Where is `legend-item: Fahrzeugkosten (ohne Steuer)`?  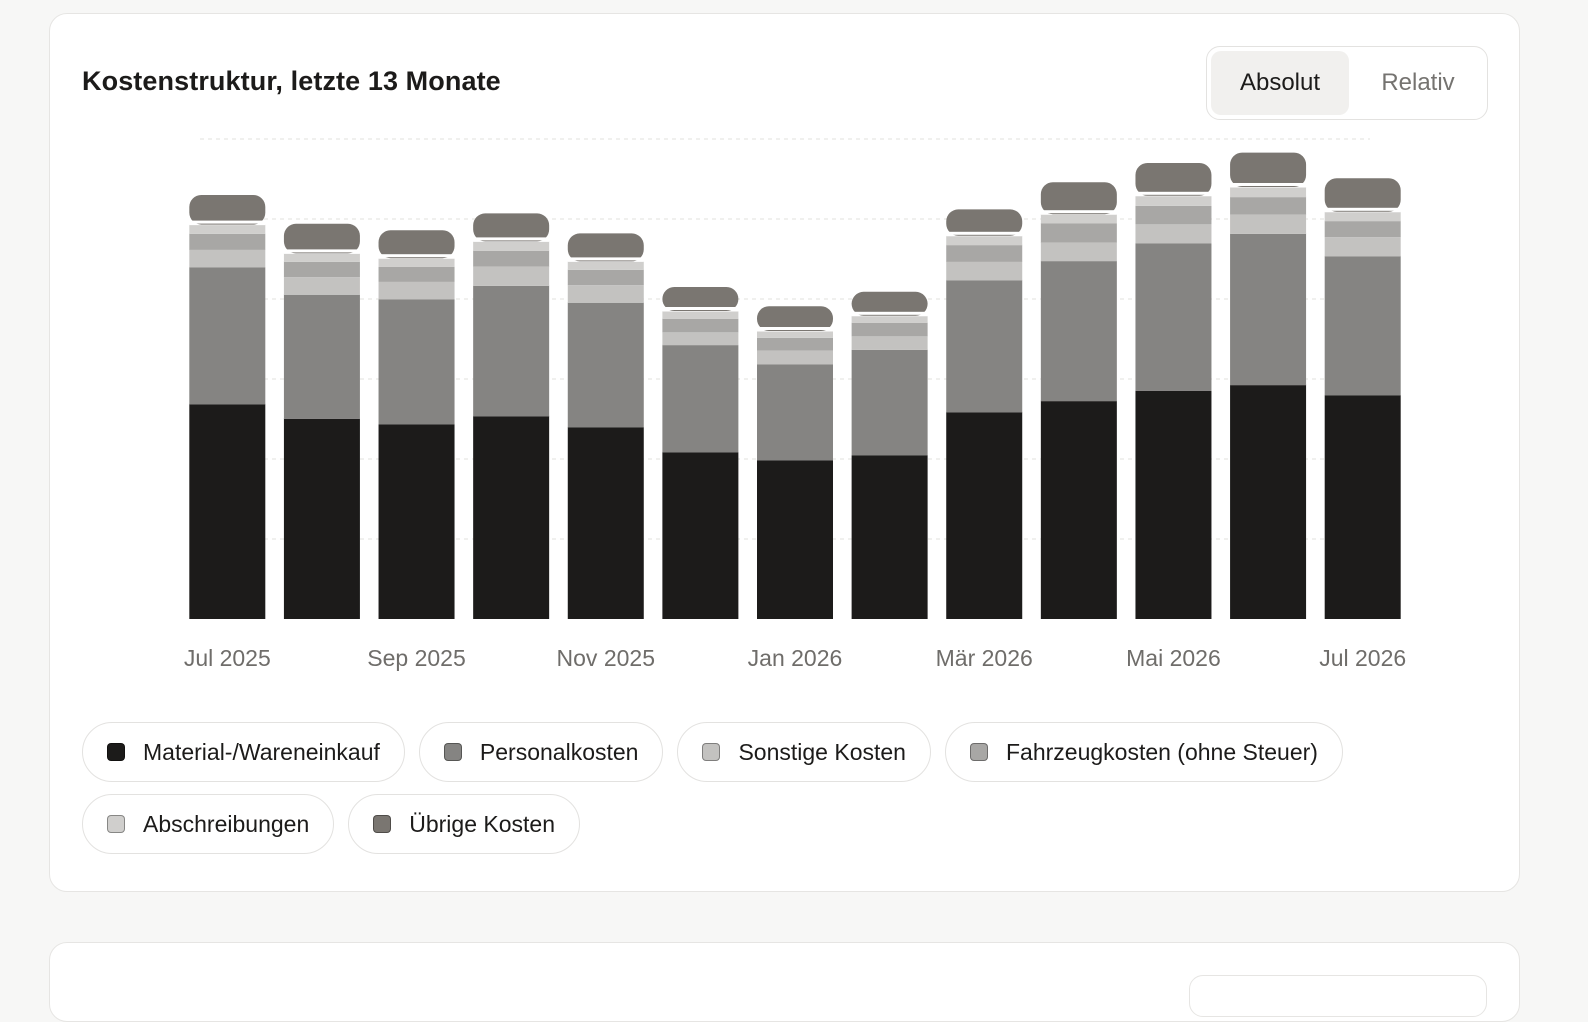
legend-item: Fahrzeugkosten (ohne Steuer) is located at coordinates (1143, 752).